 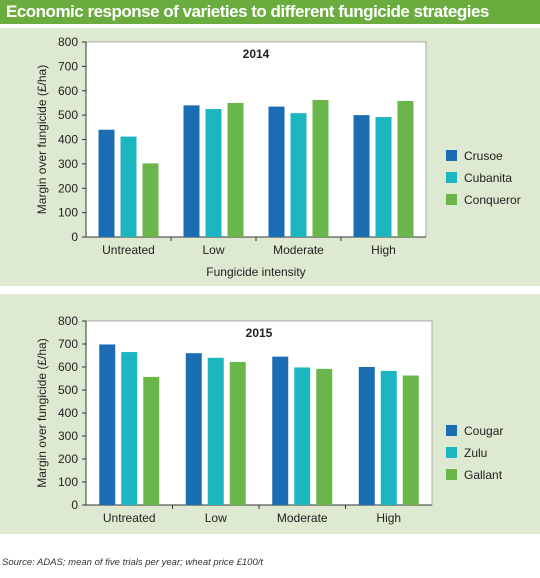 I want to click on x-axis-label: Fungicide intensity, so click(x=255, y=272).